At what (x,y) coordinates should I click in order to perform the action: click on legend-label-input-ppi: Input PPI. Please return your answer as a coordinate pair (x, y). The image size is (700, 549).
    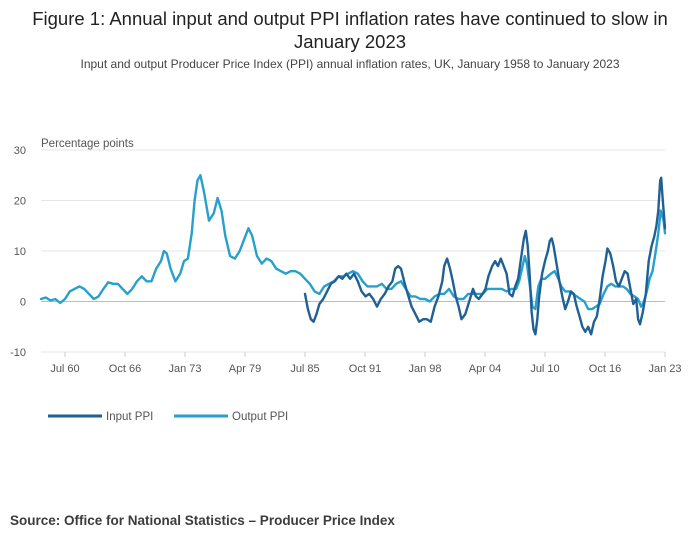
    Looking at the image, I should click on (129, 417).